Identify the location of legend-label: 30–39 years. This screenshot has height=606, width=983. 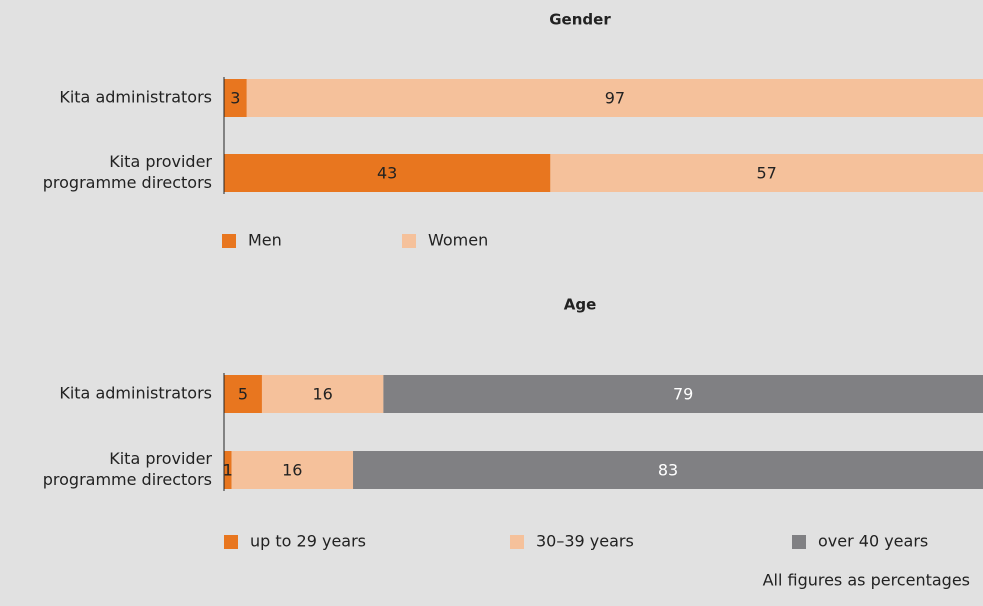
(585, 541).